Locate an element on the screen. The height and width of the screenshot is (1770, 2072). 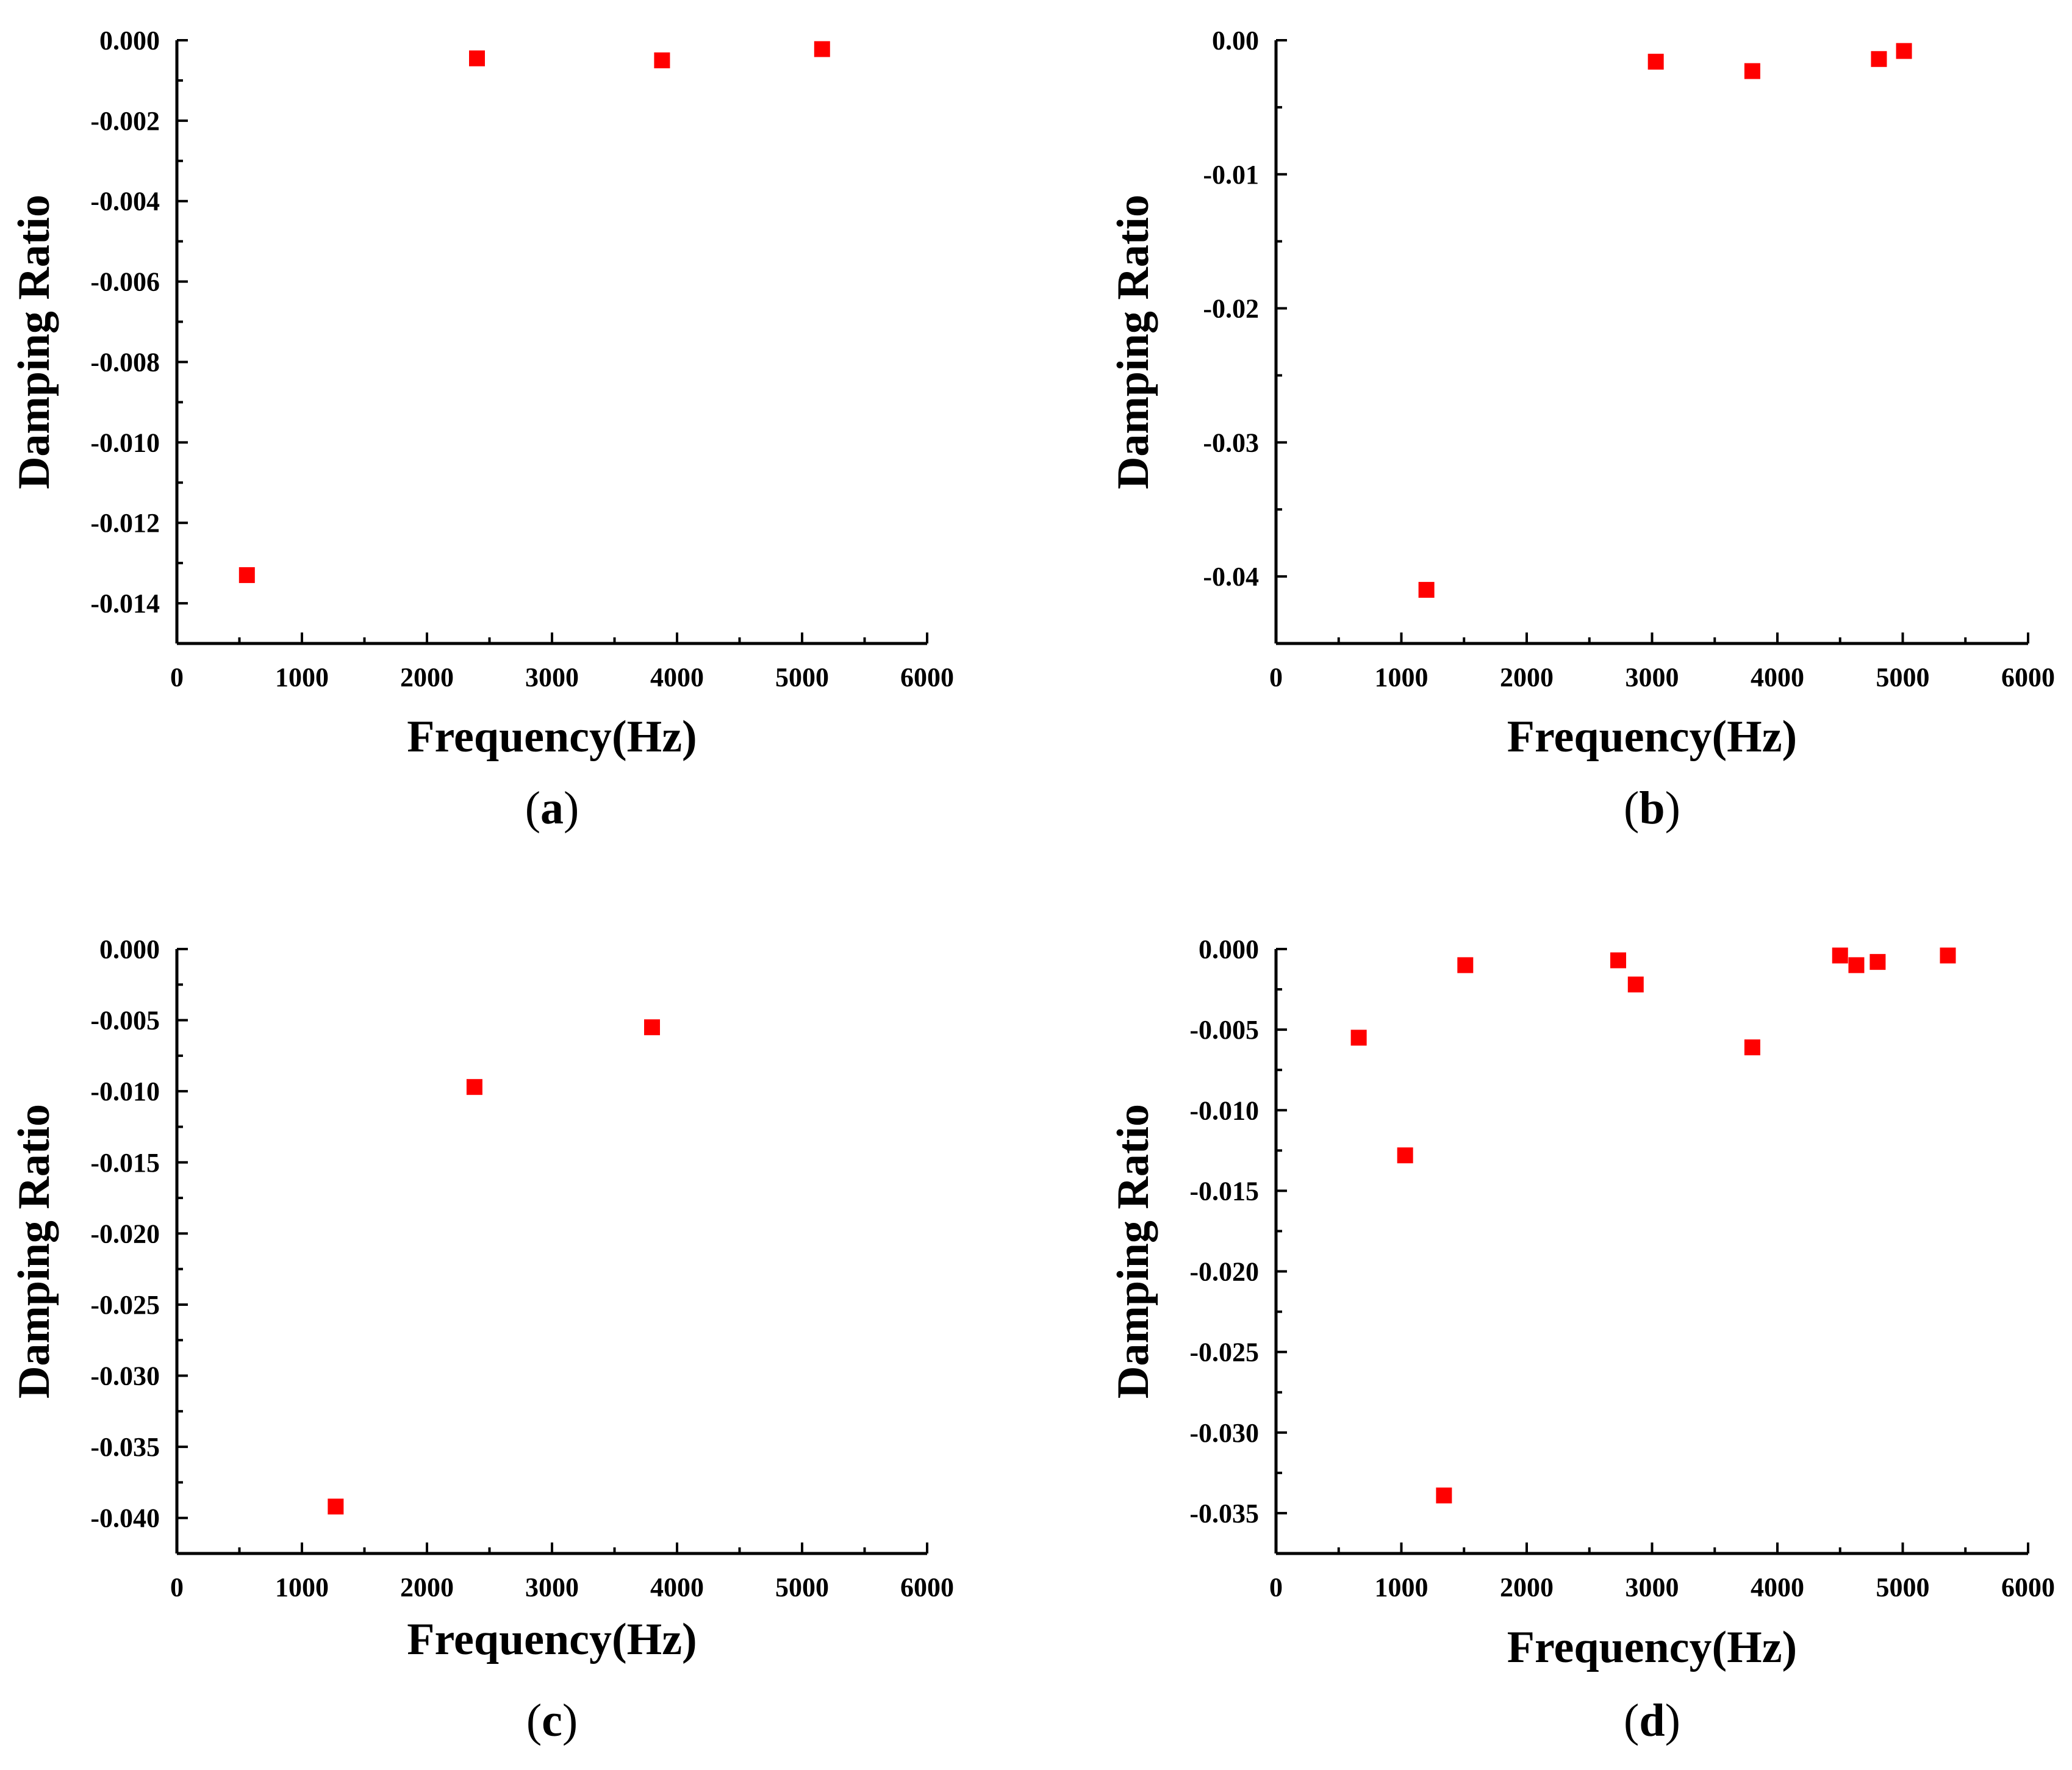
y-tick-label: -0.008 is located at coordinates (125, 362).